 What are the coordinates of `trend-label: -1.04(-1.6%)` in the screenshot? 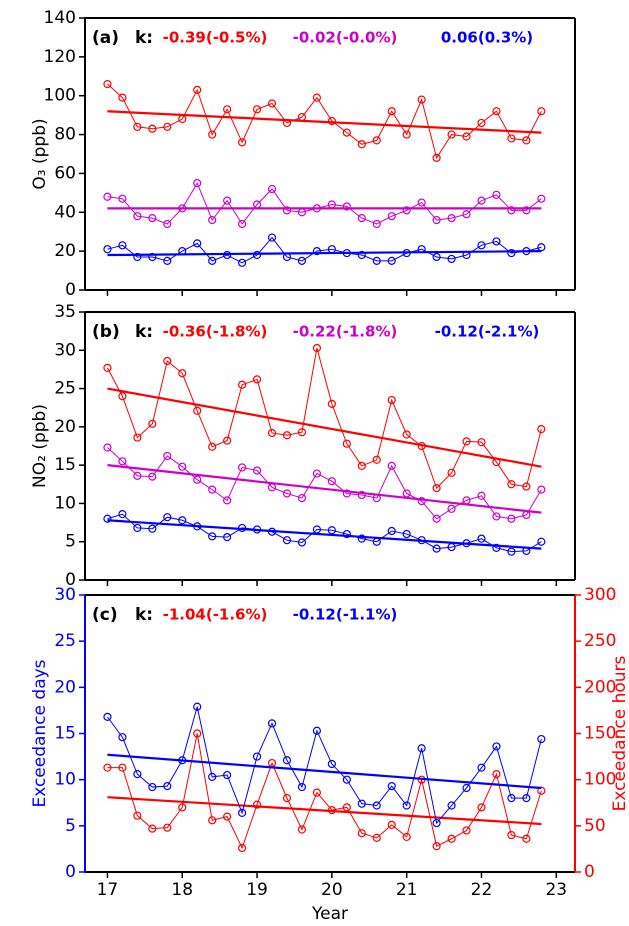 It's located at (215, 615).